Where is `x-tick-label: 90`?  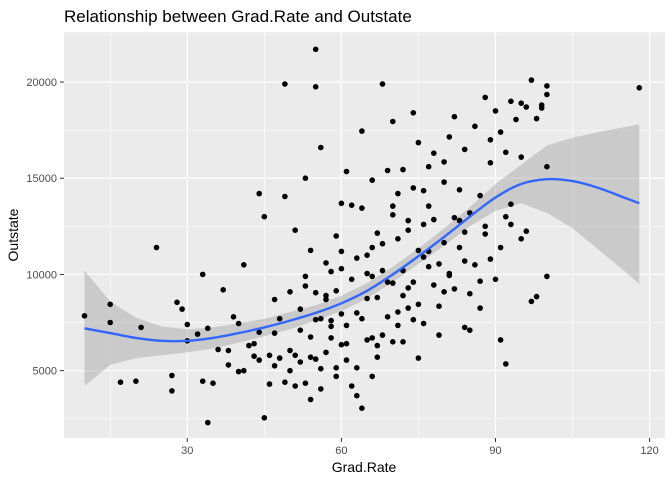
x-tick-label: 90 is located at coordinates (495, 451).